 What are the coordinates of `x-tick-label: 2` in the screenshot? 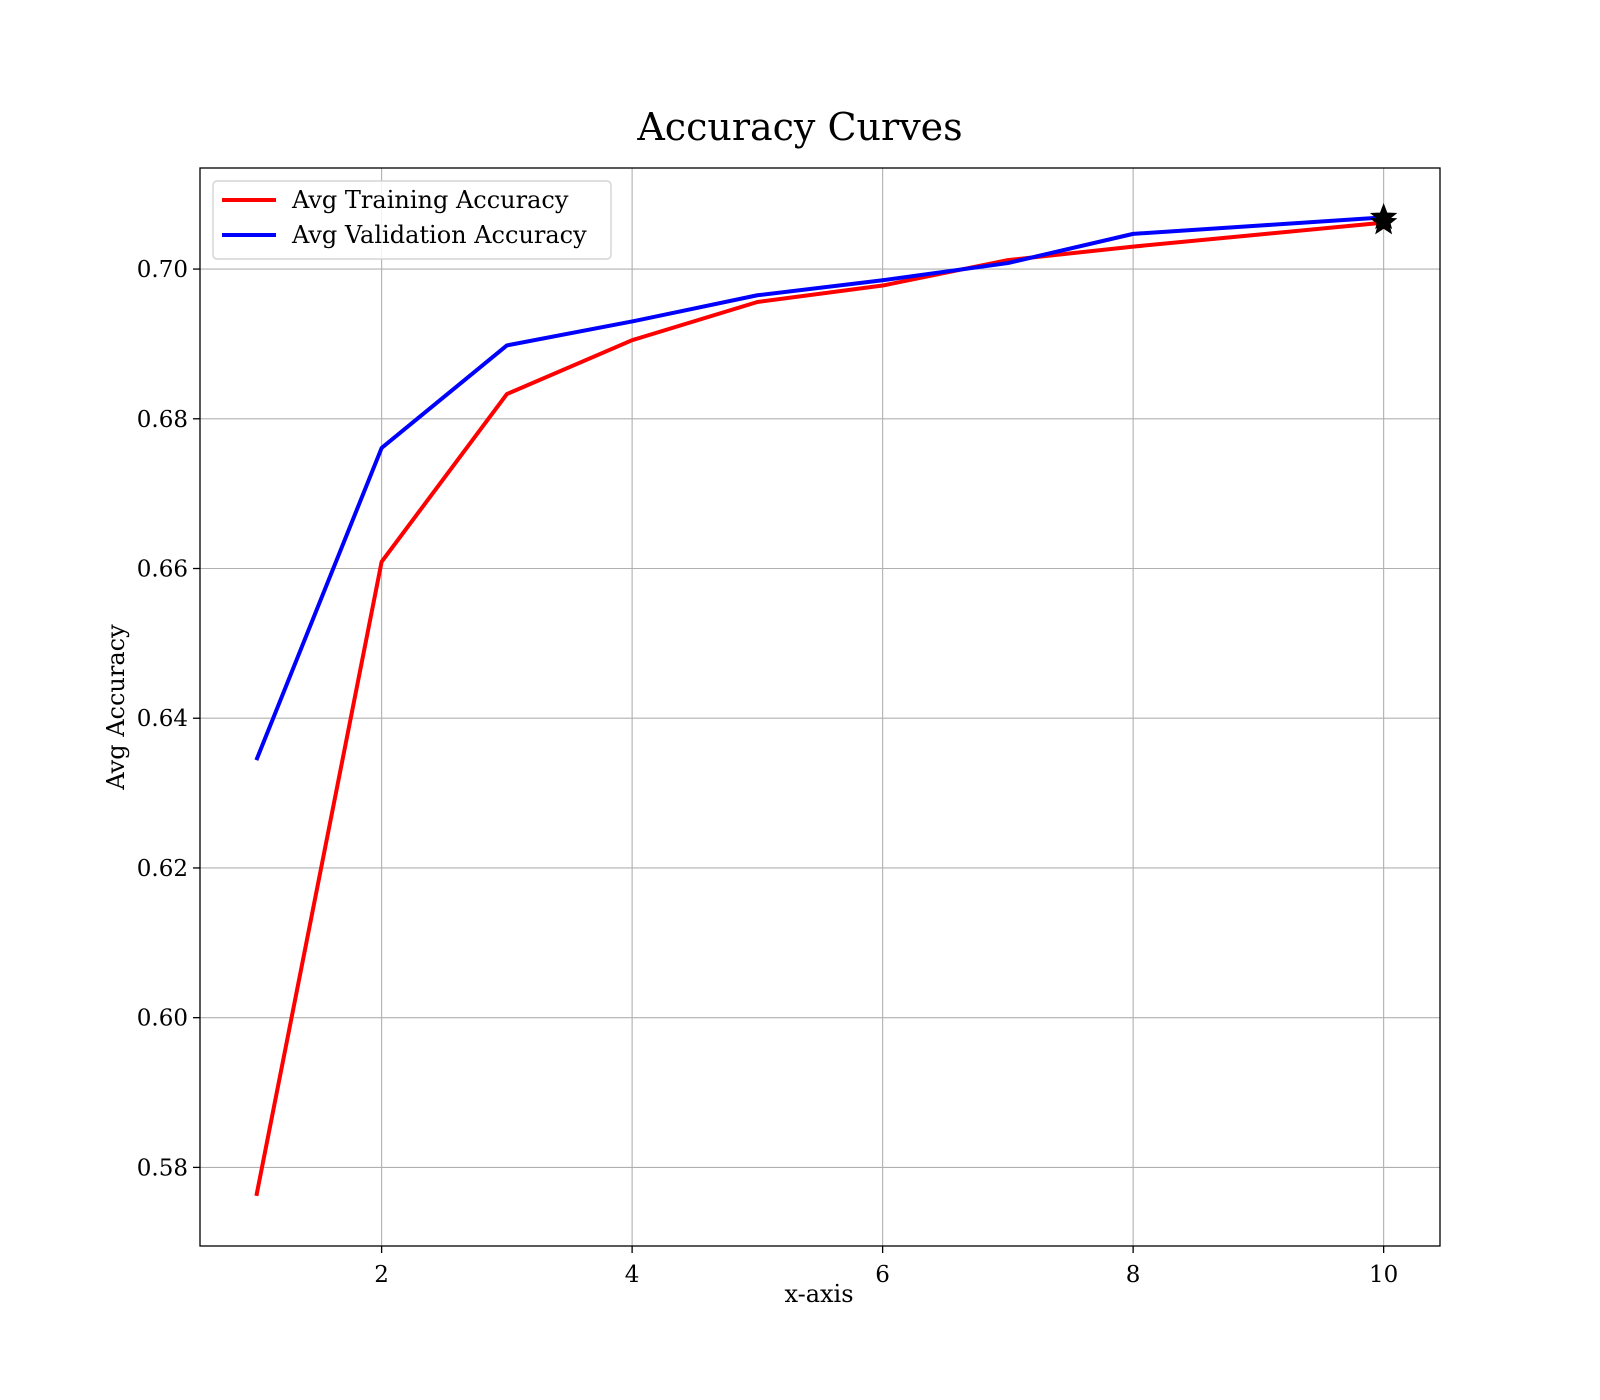 It's located at (381, 1275).